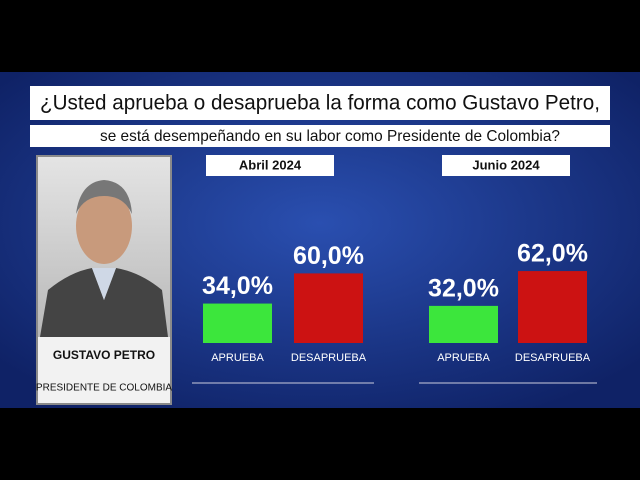 This screenshot has height=480, width=640. What do you see at coordinates (104, 370) in the screenshot?
I see `profile-caption` at bounding box center [104, 370].